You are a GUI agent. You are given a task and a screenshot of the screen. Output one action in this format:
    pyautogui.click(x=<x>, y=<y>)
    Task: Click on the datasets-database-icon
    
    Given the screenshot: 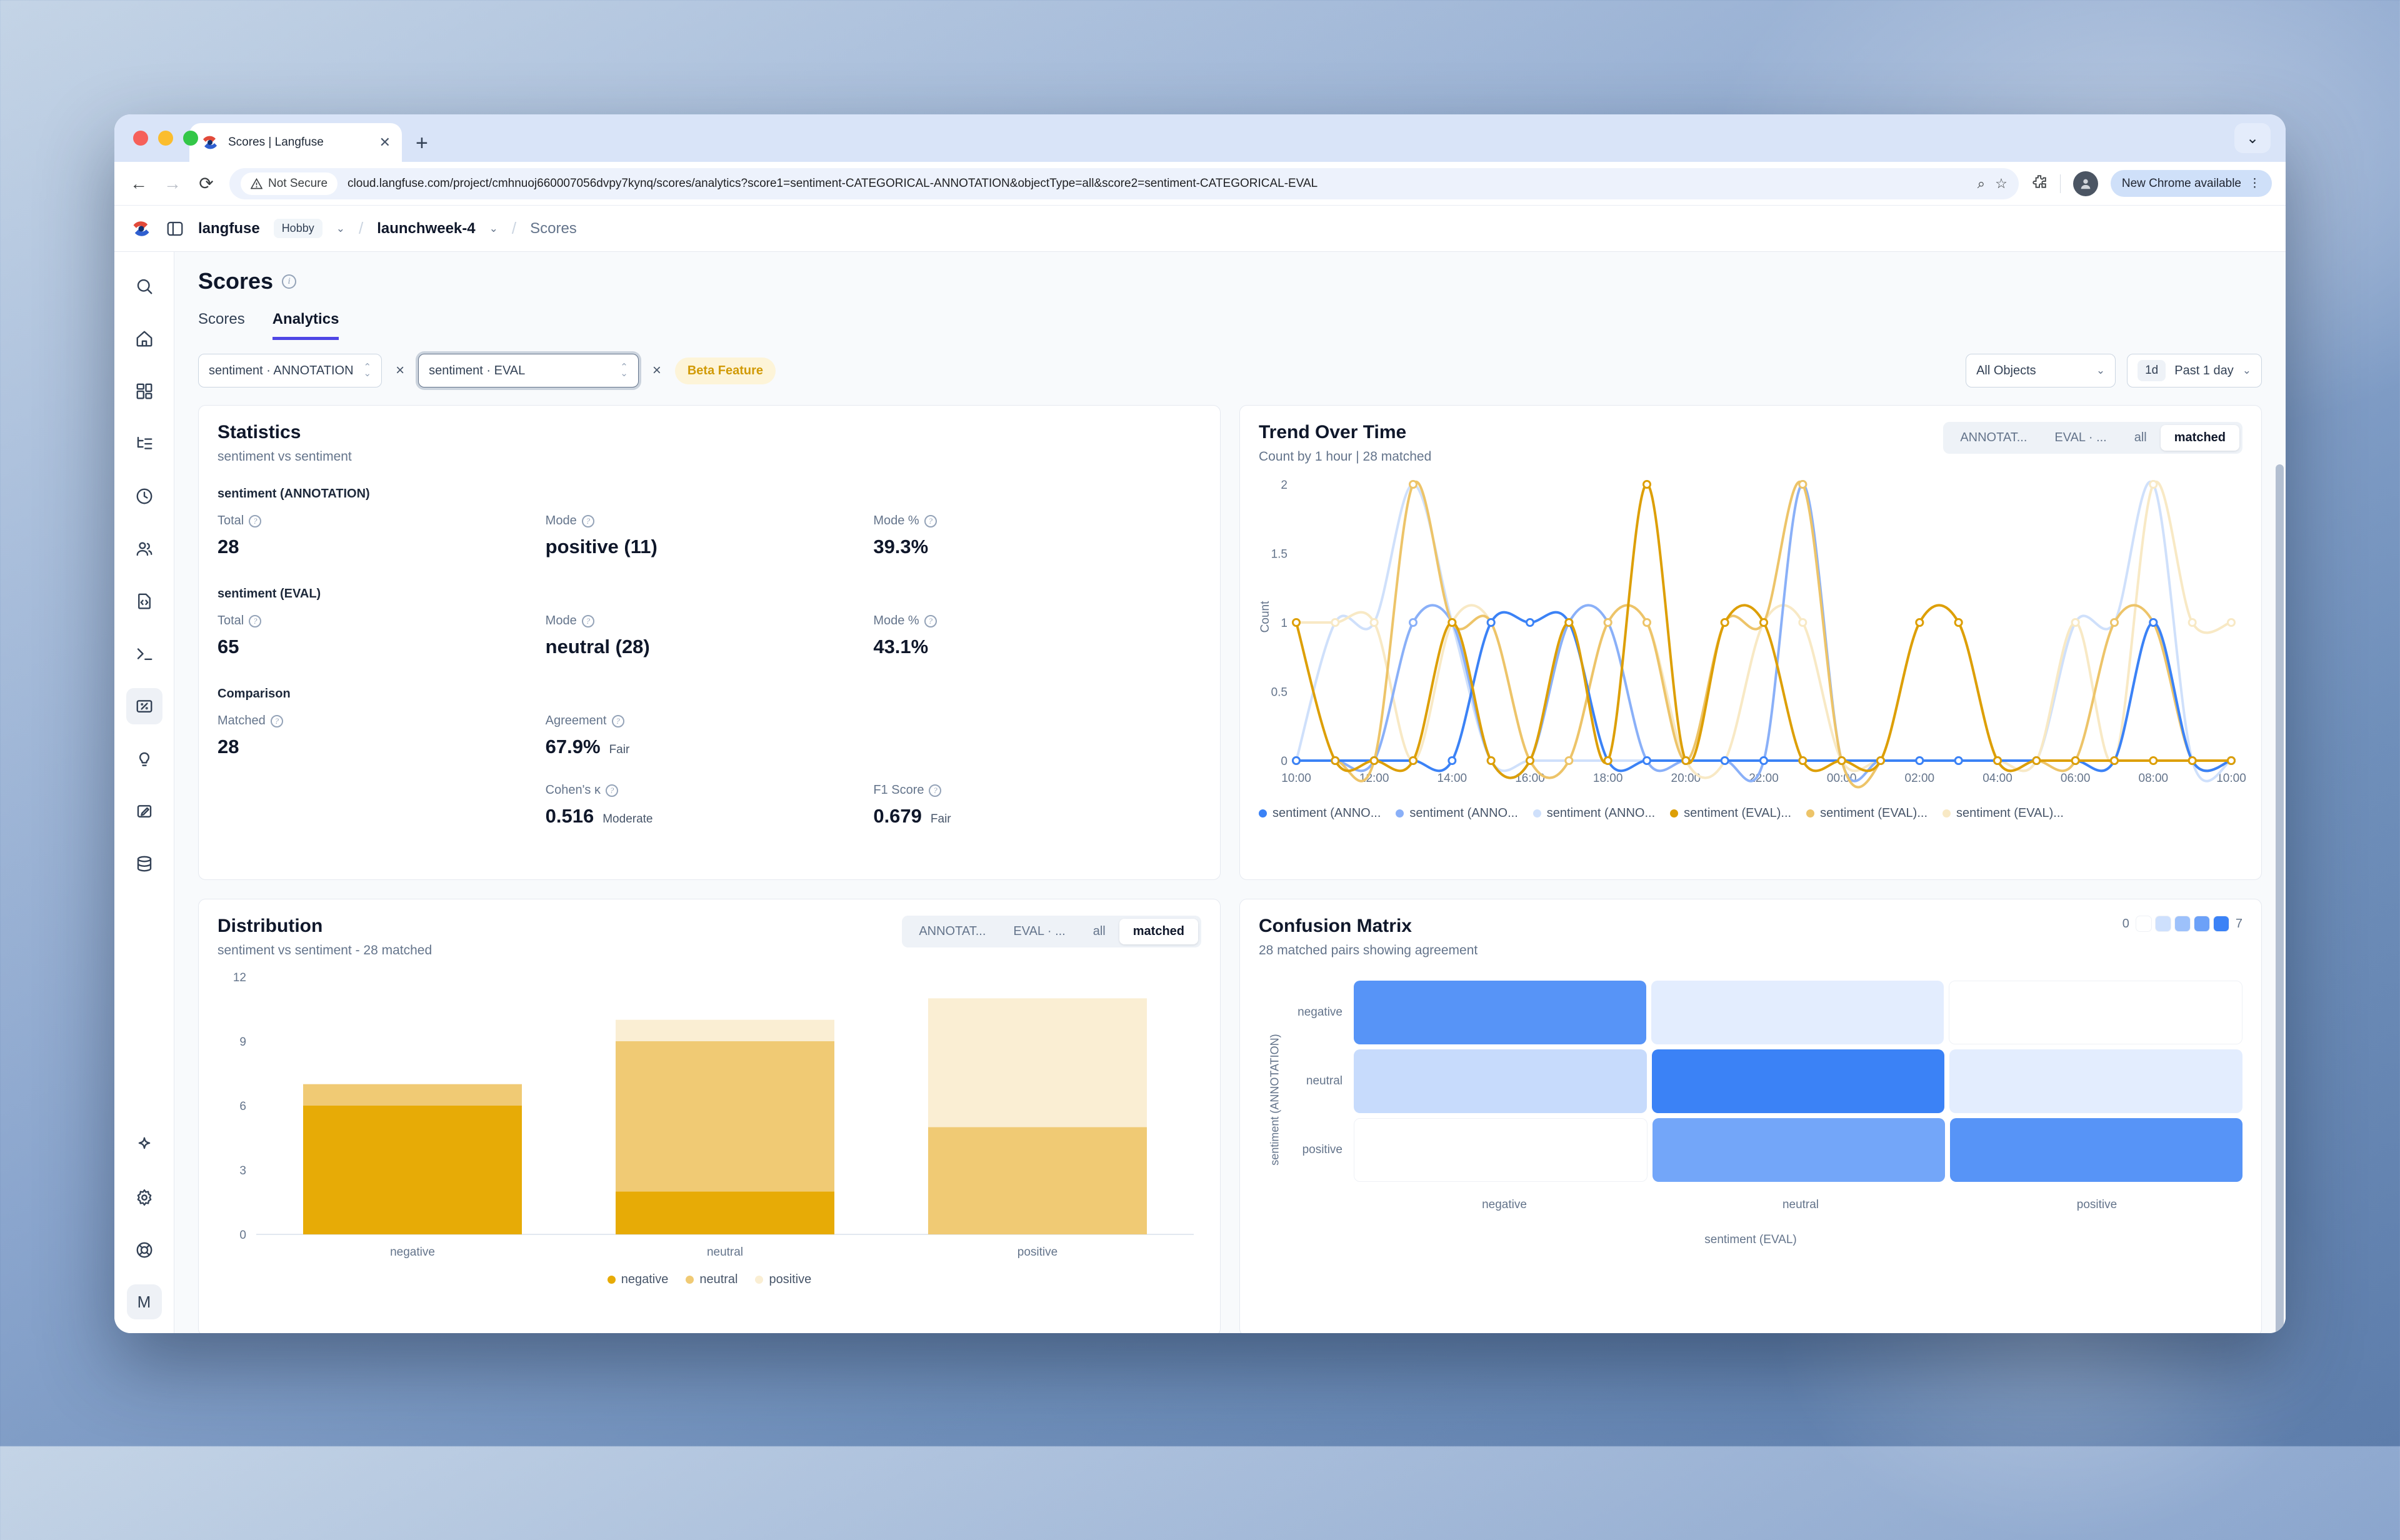 What is the action you would take?
    pyautogui.click(x=144, y=864)
    